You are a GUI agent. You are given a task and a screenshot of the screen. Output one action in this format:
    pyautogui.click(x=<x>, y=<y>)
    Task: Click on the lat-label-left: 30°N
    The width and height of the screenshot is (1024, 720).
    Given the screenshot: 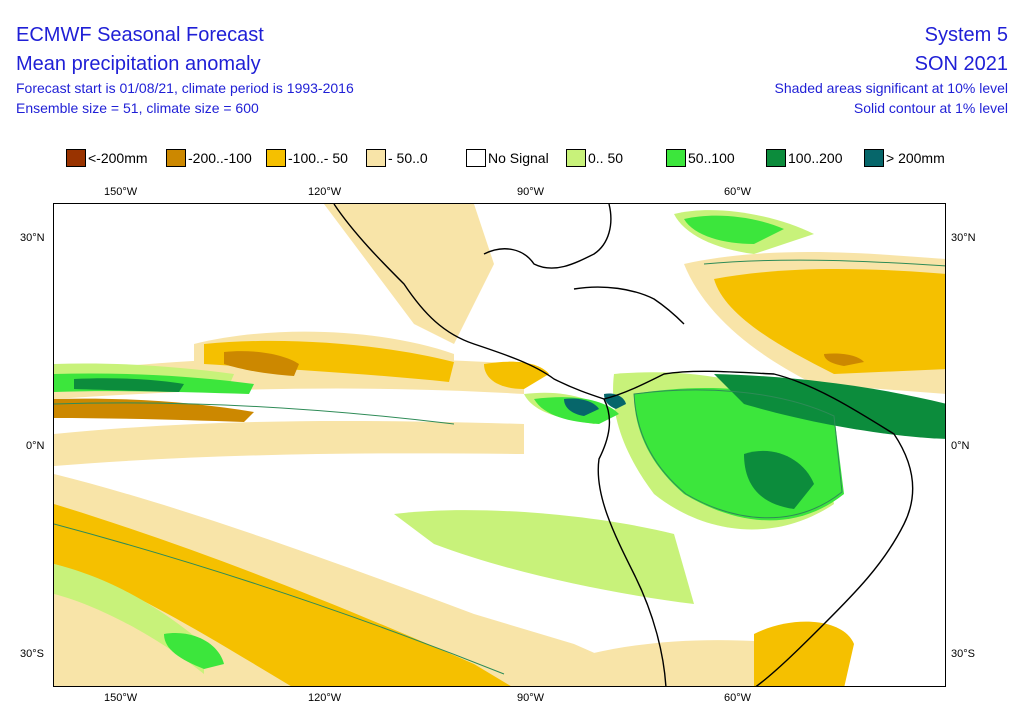 What is the action you would take?
    pyautogui.click(x=32, y=238)
    